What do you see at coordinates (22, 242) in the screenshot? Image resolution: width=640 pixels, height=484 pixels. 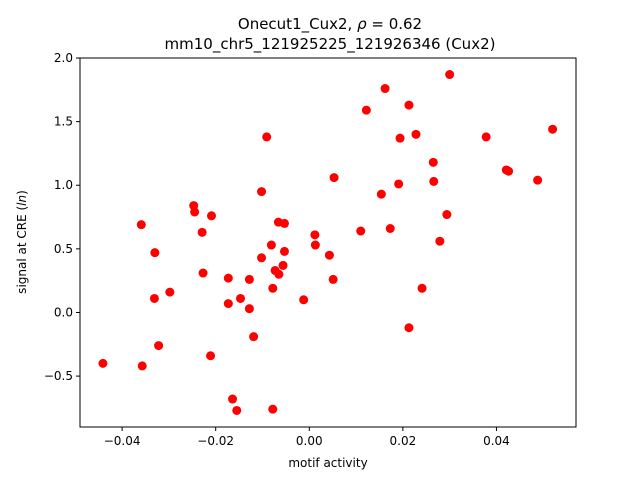 I see `y-axis-label: signal at CRE (ln)` at bounding box center [22, 242].